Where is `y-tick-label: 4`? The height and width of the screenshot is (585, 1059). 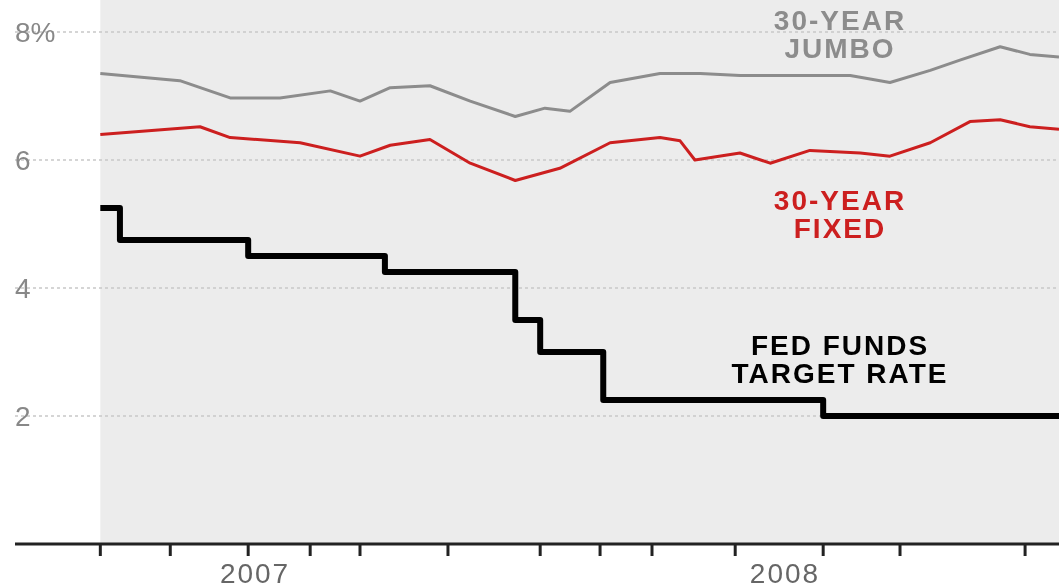 y-tick-label: 4 is located at coordinates (23, 288).